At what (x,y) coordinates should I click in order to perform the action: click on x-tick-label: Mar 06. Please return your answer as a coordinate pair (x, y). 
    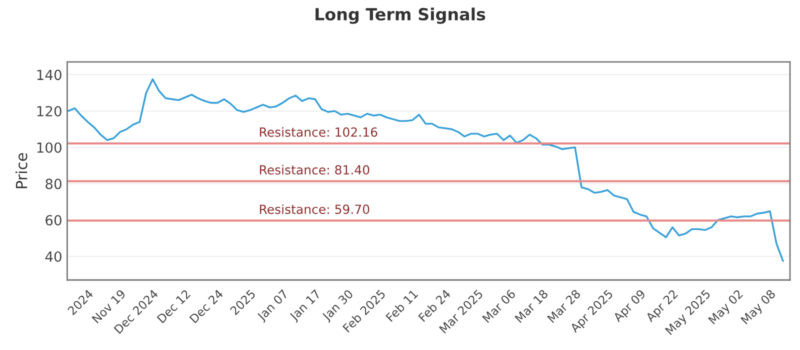
    Looking at the image, I should click on (499, 306).